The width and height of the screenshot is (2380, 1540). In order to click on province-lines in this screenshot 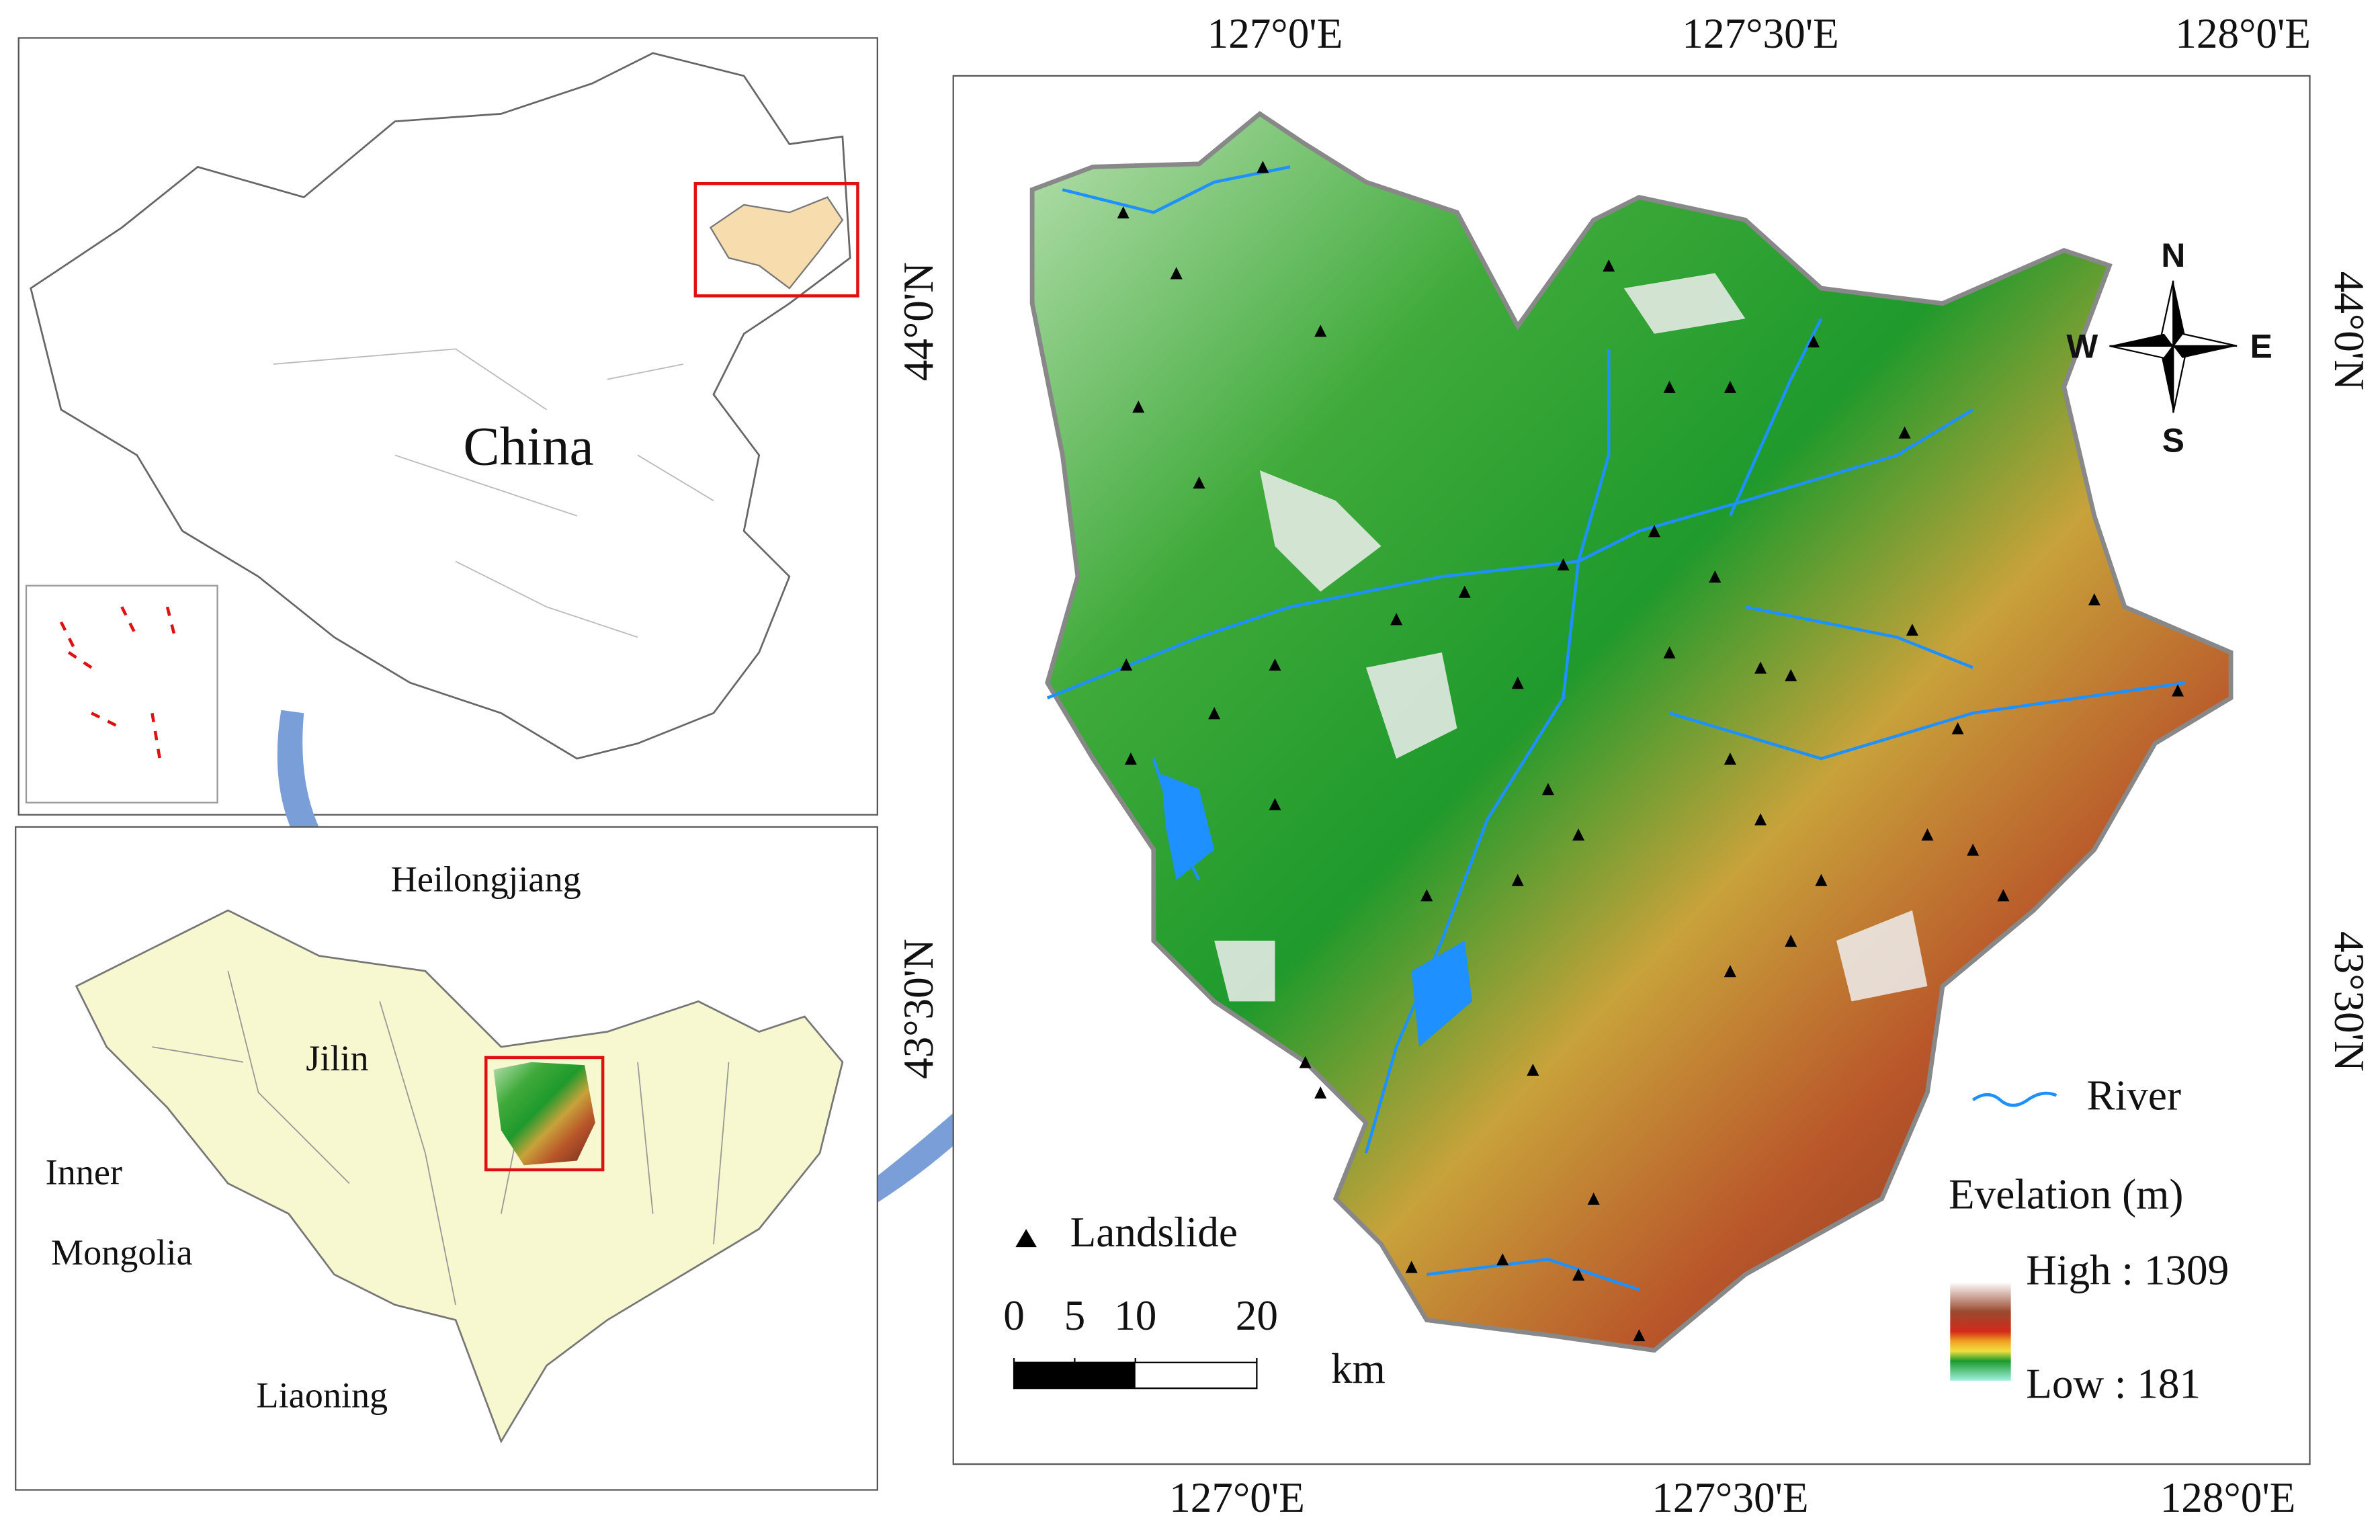, I will do `click(494, 493)`.